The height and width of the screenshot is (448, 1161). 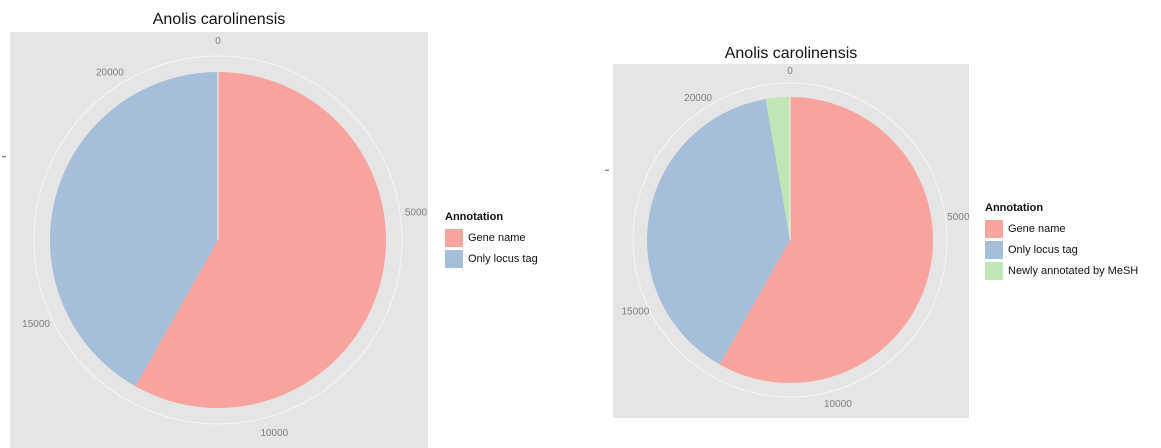 I want to click on legend-swatch-newly-annotated-by-mesh, so click(x=994, y=270).